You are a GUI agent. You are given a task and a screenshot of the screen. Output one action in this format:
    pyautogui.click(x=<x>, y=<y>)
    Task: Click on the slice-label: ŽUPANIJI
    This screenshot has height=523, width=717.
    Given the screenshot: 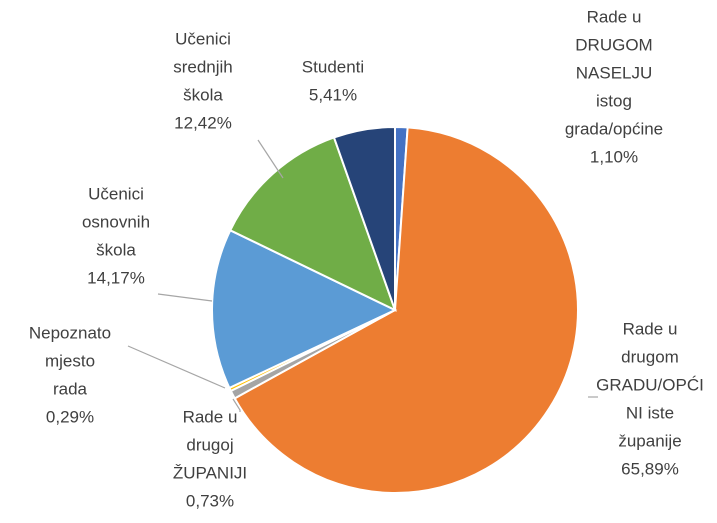 What is the action you would take?
    pyautogui.click(x=210, y=472)
    